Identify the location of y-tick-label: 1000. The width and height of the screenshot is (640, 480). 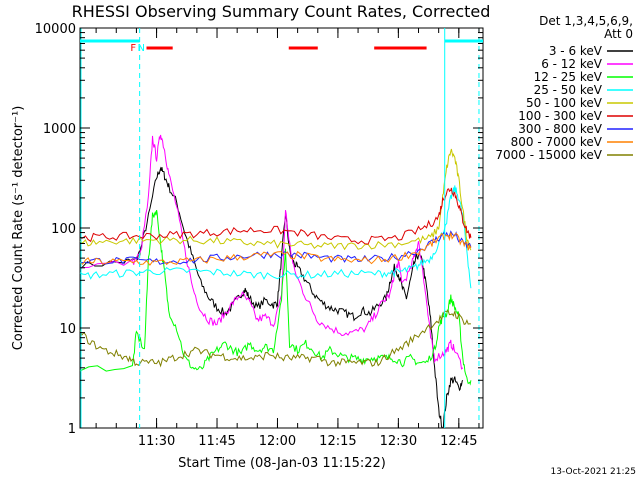
(59, 129).